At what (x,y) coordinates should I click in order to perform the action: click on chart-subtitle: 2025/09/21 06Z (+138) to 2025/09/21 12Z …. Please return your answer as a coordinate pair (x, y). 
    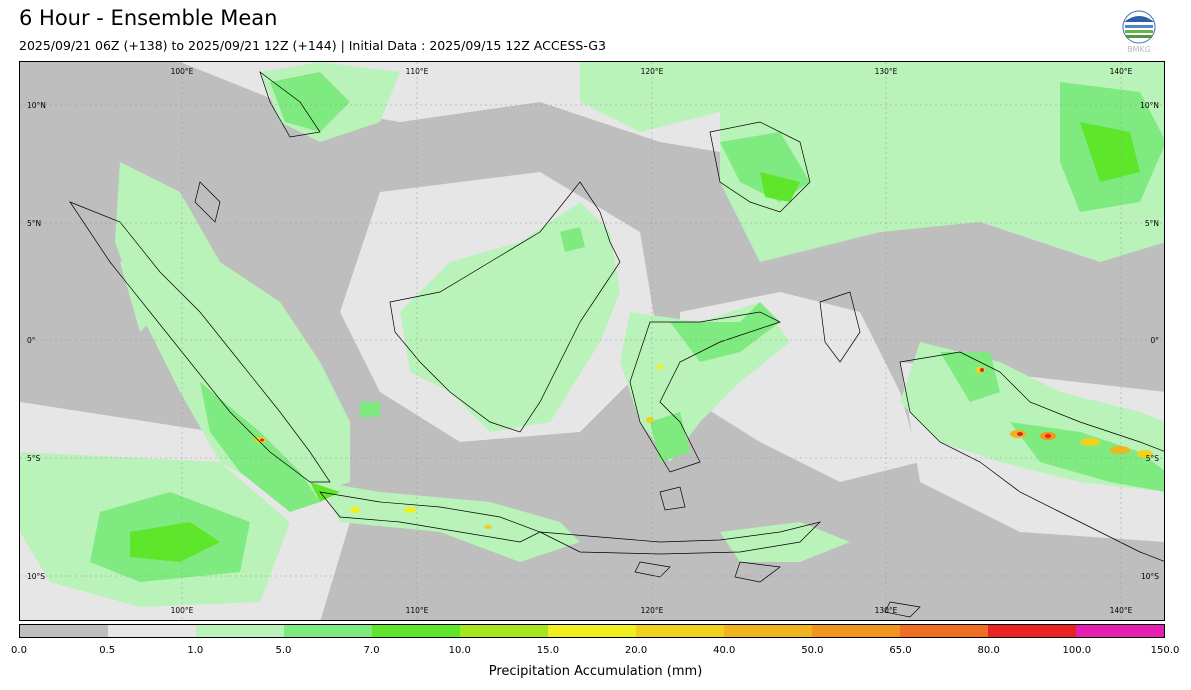
    Looking at the image, I should click on (312, 45).